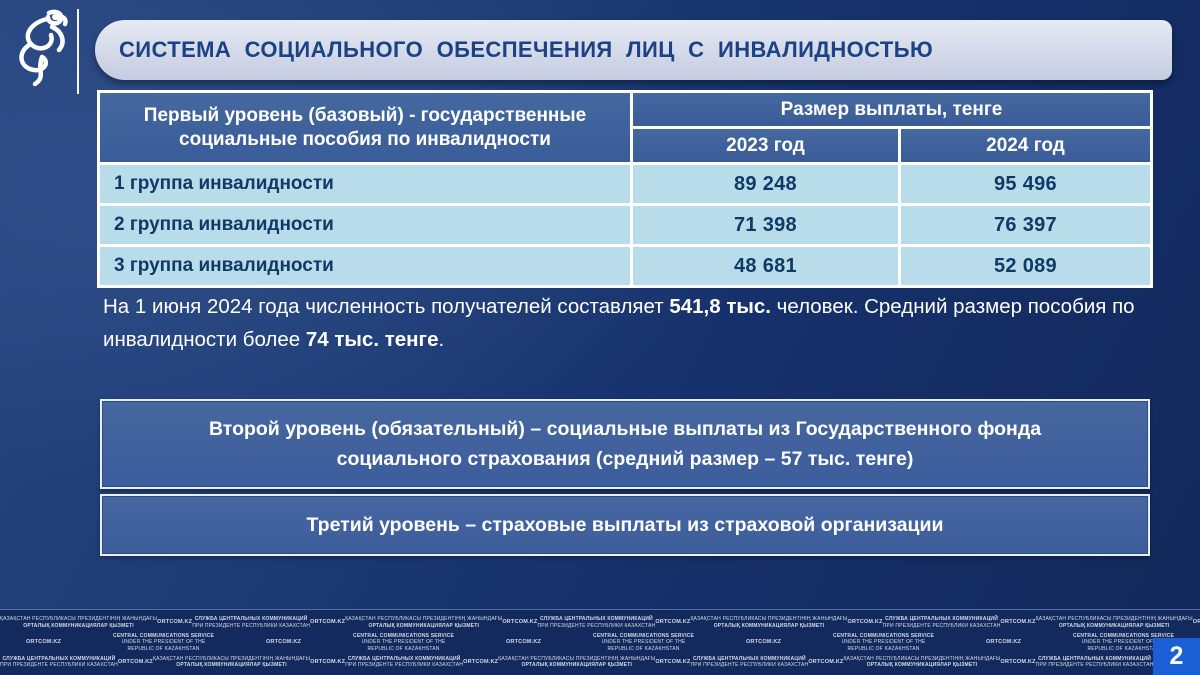 This screenshot has height=675, width=1200. I want to click on table-cell-group2-2024: 76 397, so click(1025, 225).